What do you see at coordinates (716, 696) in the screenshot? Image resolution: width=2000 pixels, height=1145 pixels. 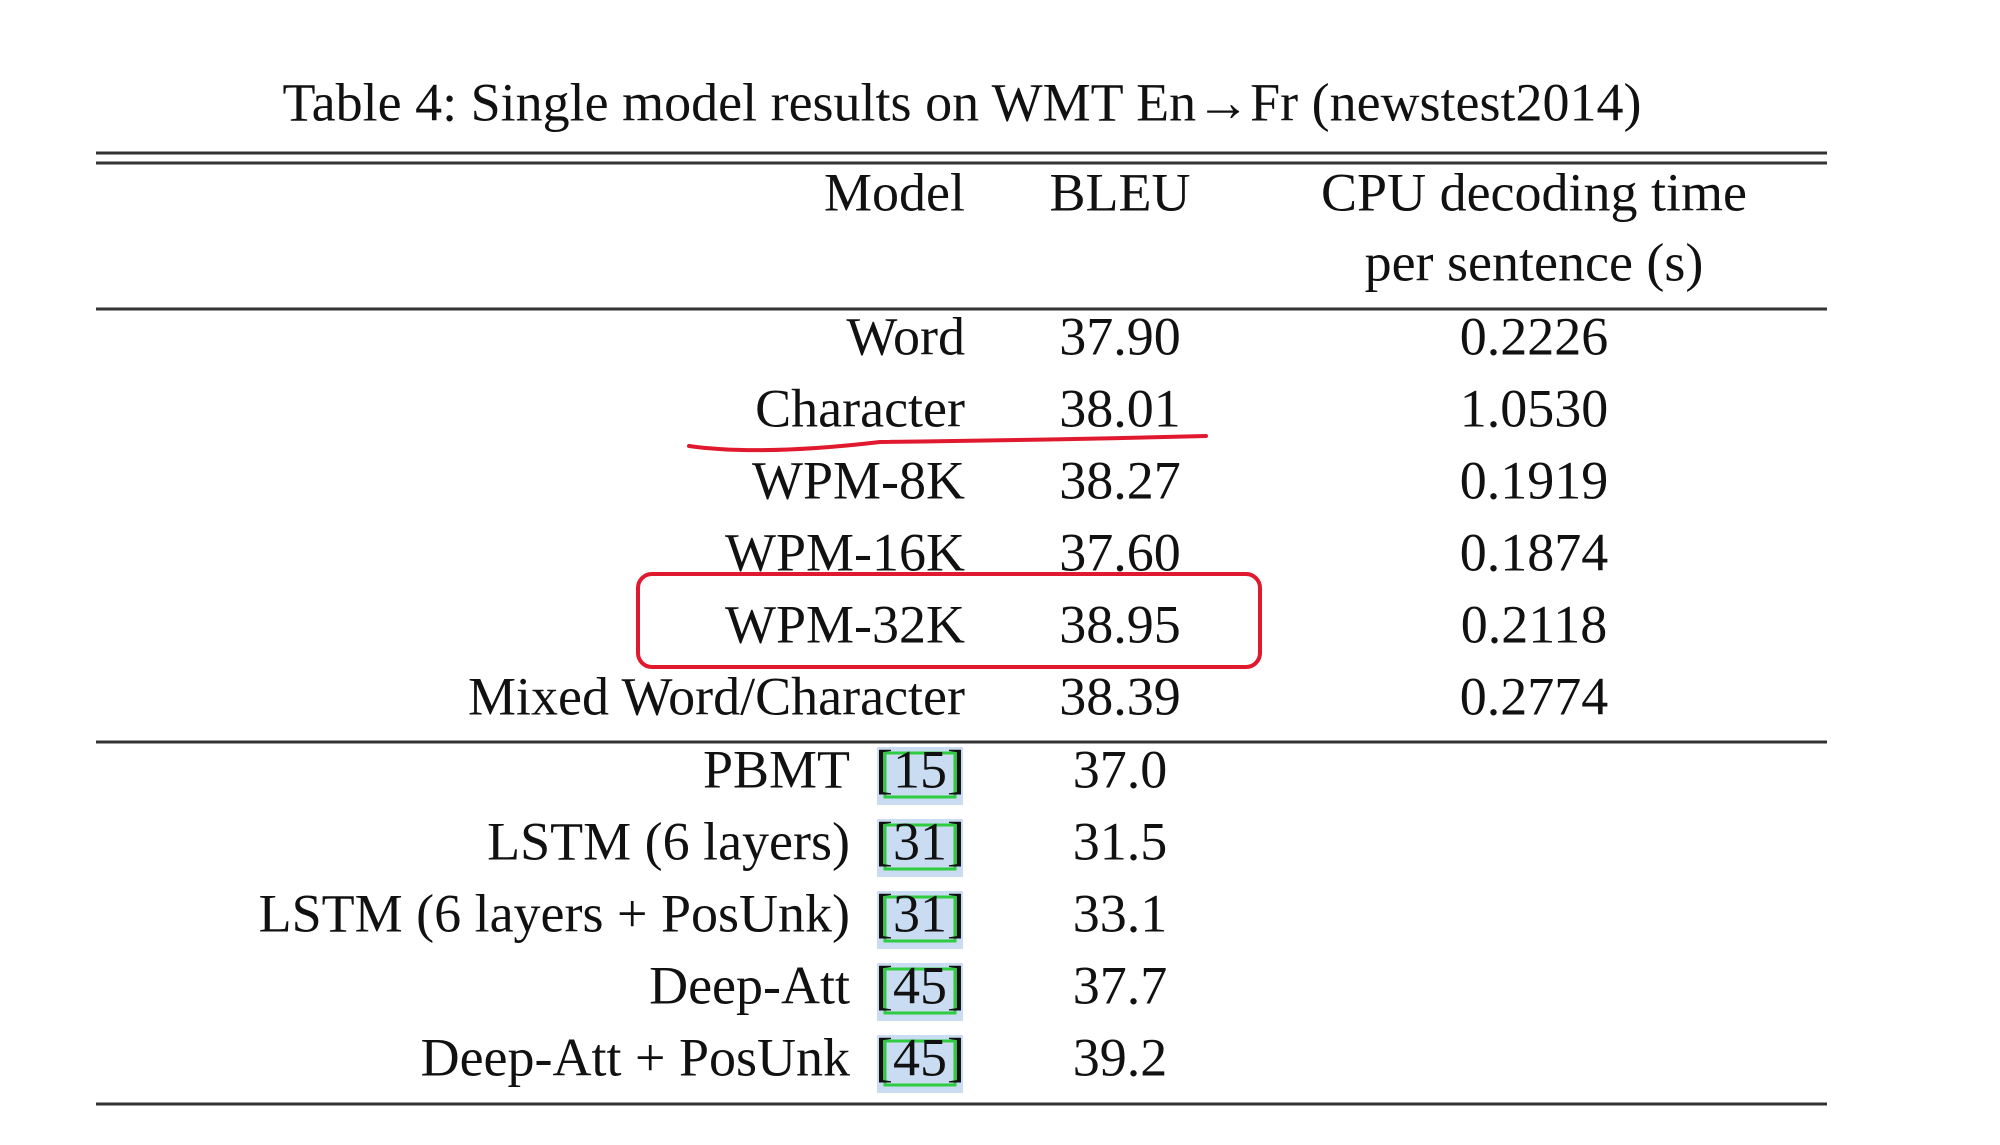 I see `model-name: Mixed Word/Character` at bounding box center [716, 696].